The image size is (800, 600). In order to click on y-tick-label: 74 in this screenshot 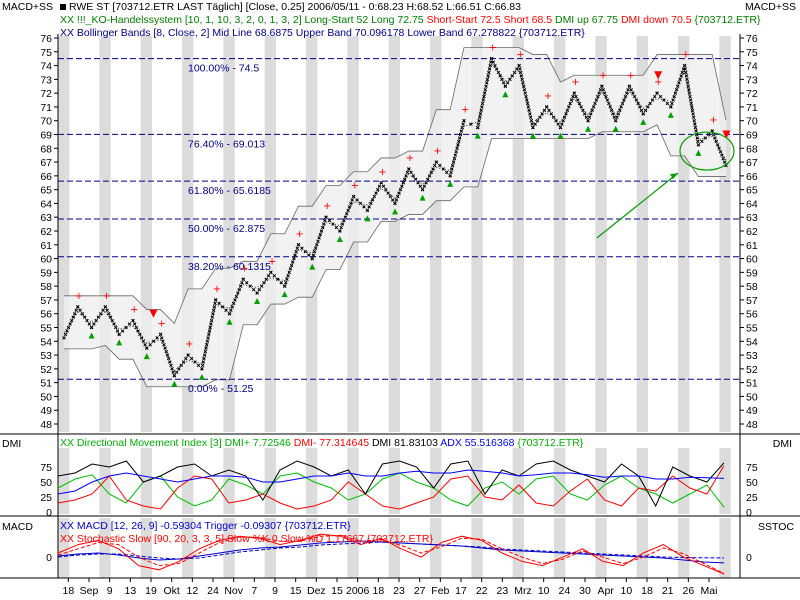, I will do `click(46, 67)`.